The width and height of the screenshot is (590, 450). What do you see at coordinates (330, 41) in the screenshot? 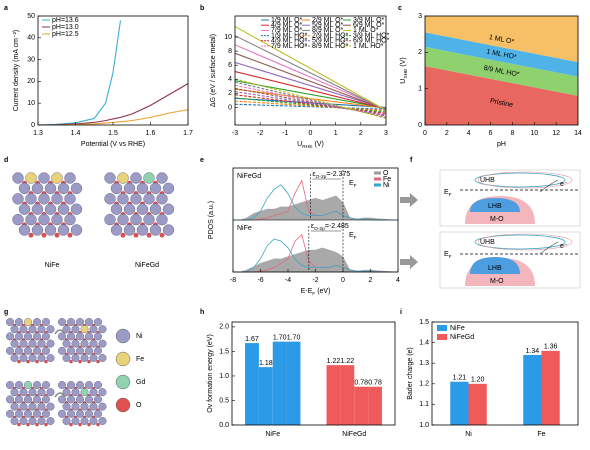
I see `legend-label: 5/9 ML HO*` at bounding box center [330, 41].